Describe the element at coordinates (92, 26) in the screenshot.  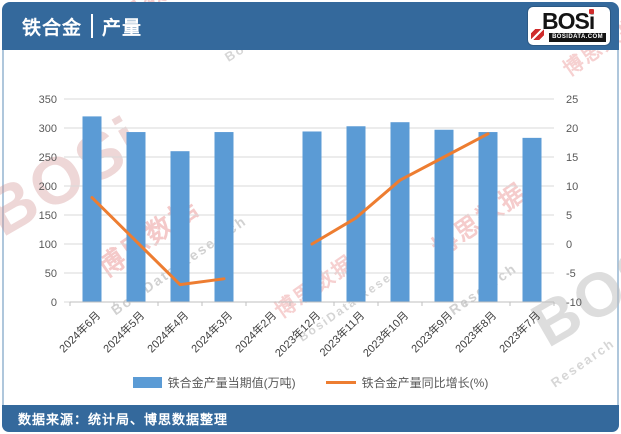
I see `title-divider` at that location.